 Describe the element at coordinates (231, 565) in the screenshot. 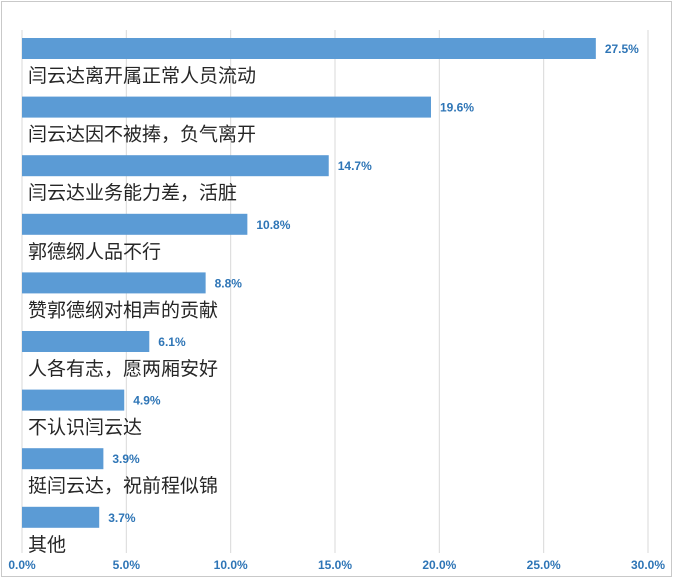

I see `x-tick-label: 10.0%` at that location.